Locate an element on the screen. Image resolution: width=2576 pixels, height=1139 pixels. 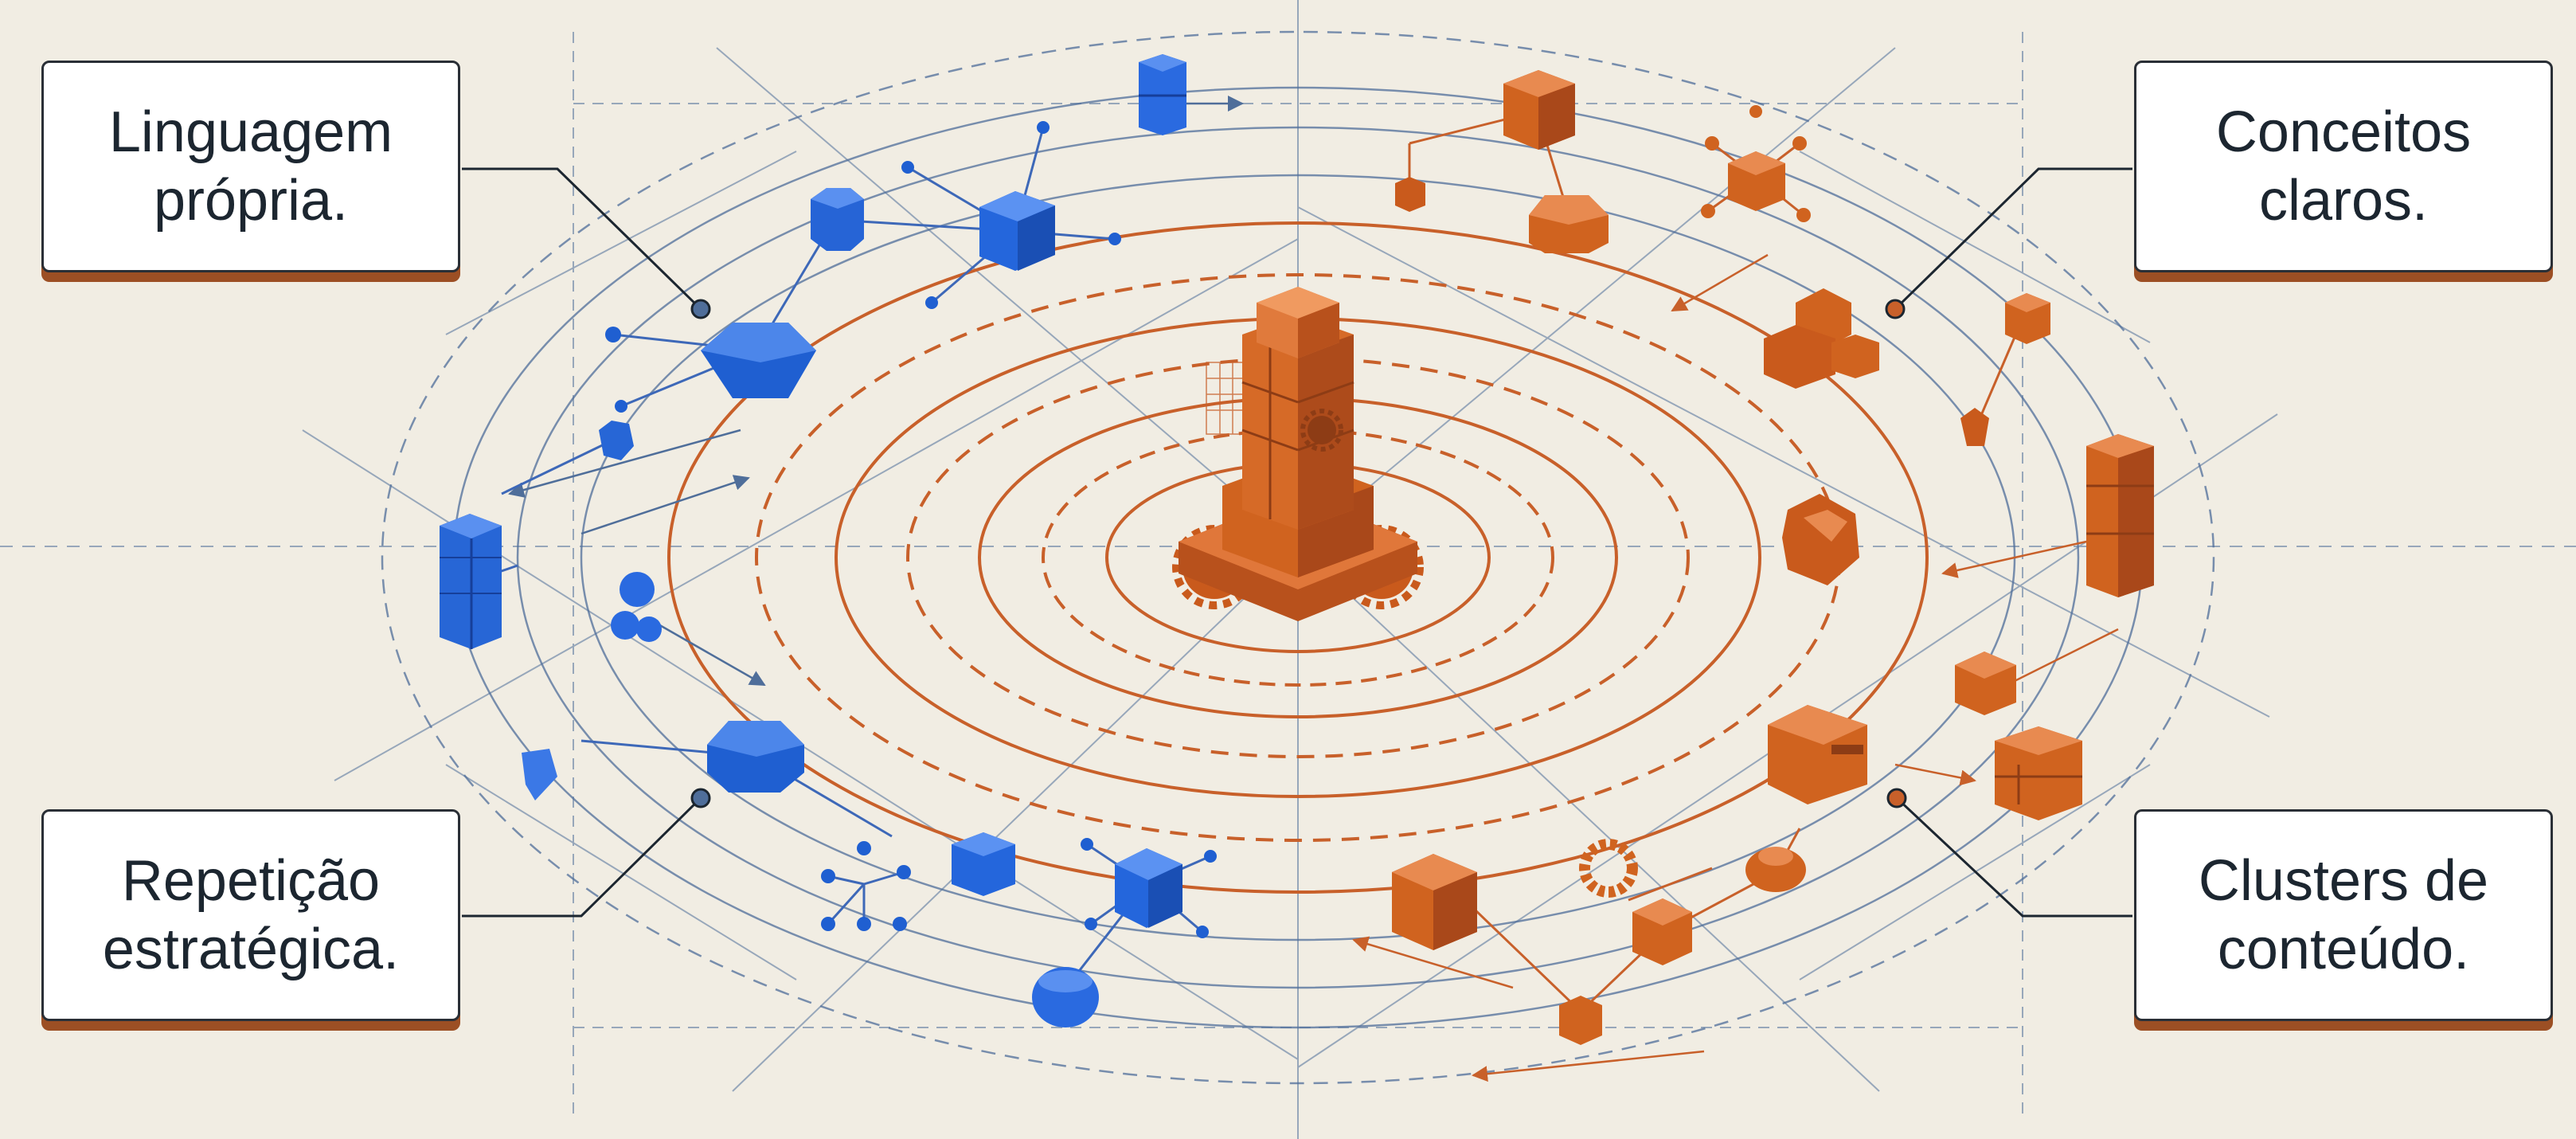
callout-linguagem-propria: Linguagem própria. is located at coordinates (250, 166).